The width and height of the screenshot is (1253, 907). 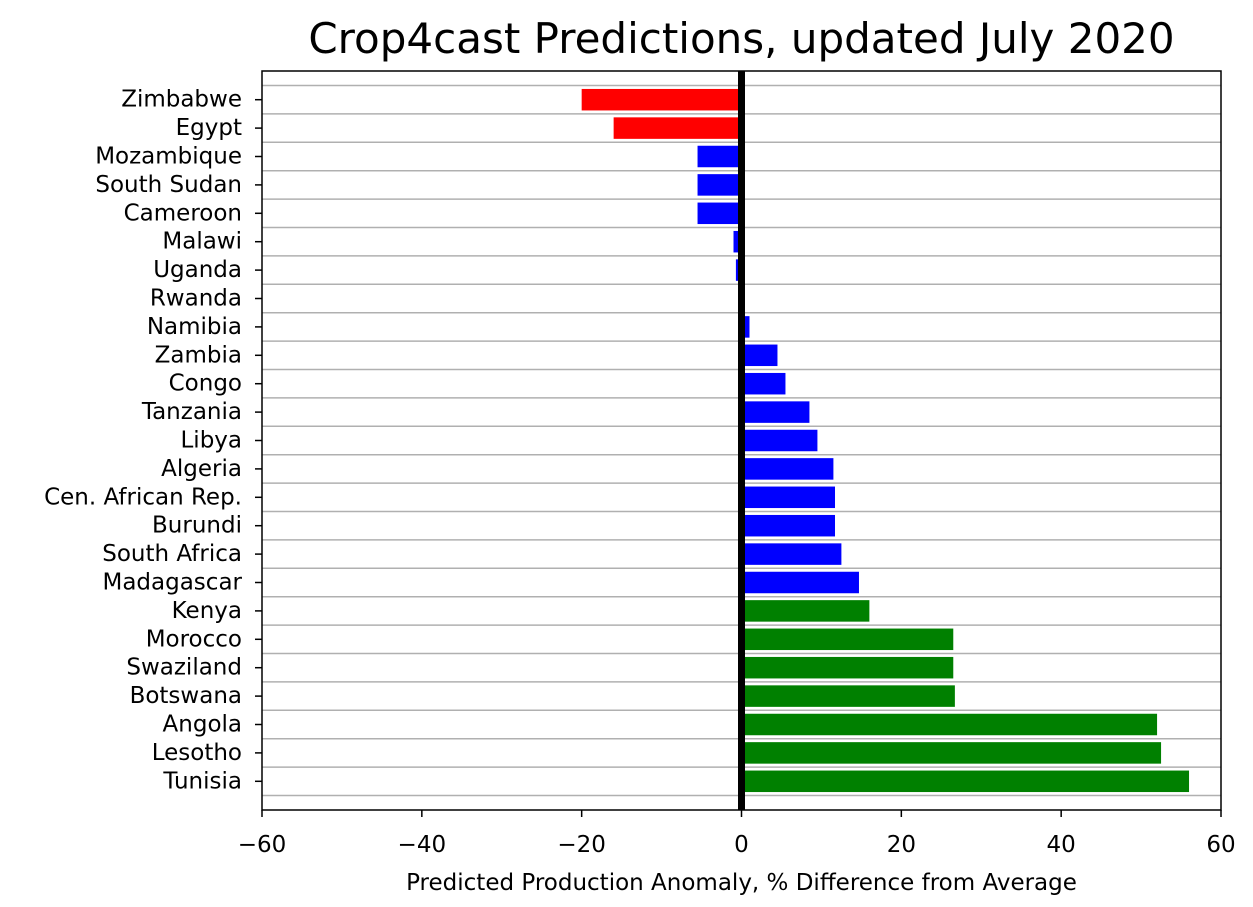 I want to click on bar-tanzania, so click(x=775, y=412).